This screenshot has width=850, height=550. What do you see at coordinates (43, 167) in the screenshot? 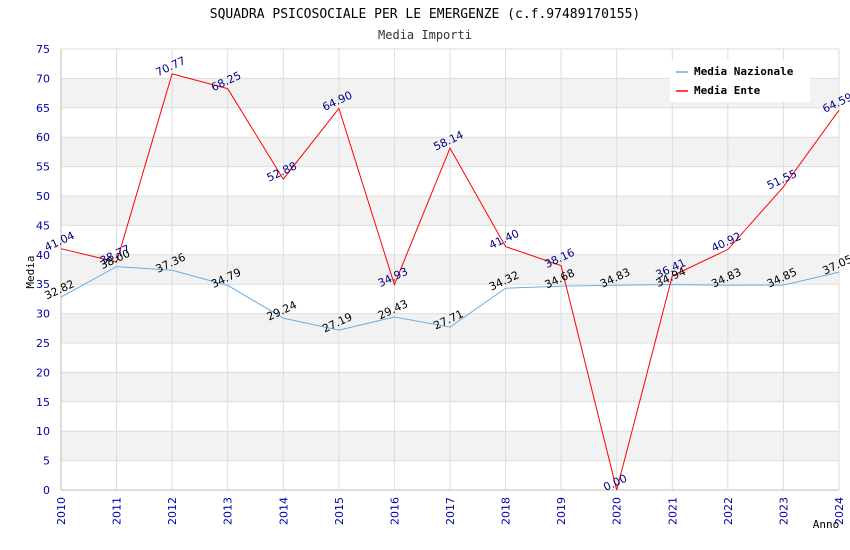
I see `y-tick-label: 55` at bounding box center [43, 167].